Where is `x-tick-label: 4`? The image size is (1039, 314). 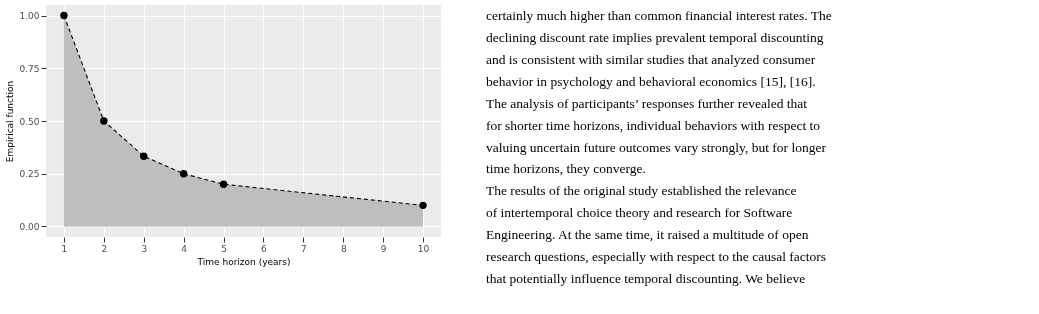
x-tick-label: 4 is located at coordinates (184, 248).